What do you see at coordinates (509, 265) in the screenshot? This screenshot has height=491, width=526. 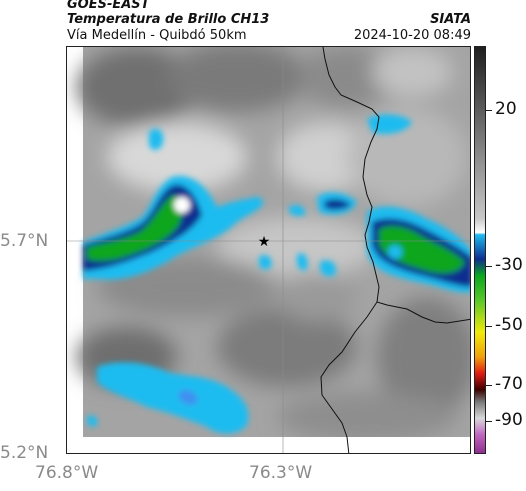 I see `colorbar-label-minus30: -30` at bounding box center [509, 265].